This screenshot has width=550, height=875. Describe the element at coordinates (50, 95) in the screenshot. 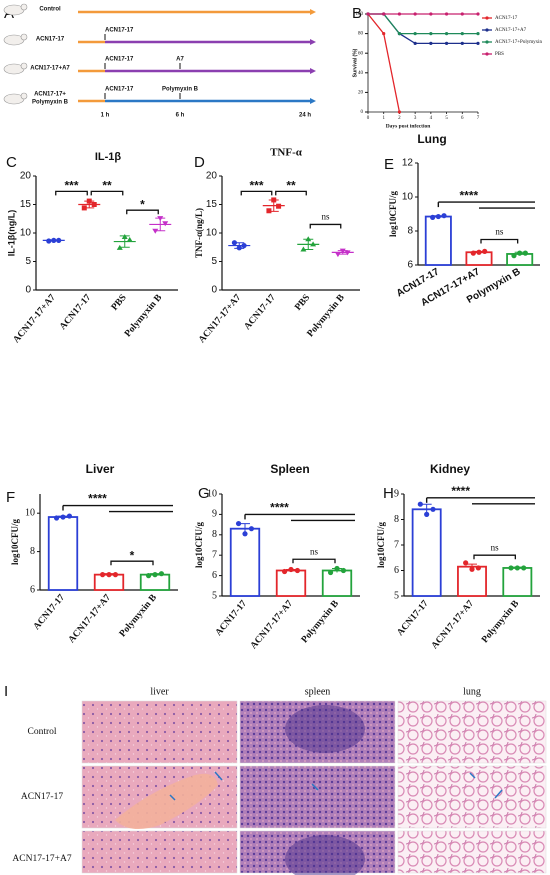

I see `group-label: ACN17-17+` at that location.